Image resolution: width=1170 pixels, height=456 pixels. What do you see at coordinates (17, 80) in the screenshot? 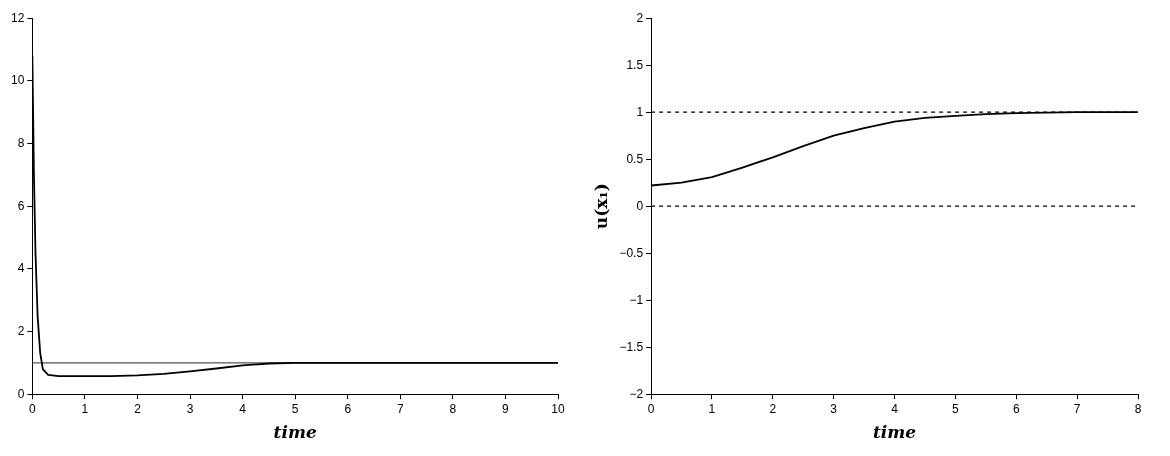
I see `y-tick-label: 10` at bounding box center [17, 80].